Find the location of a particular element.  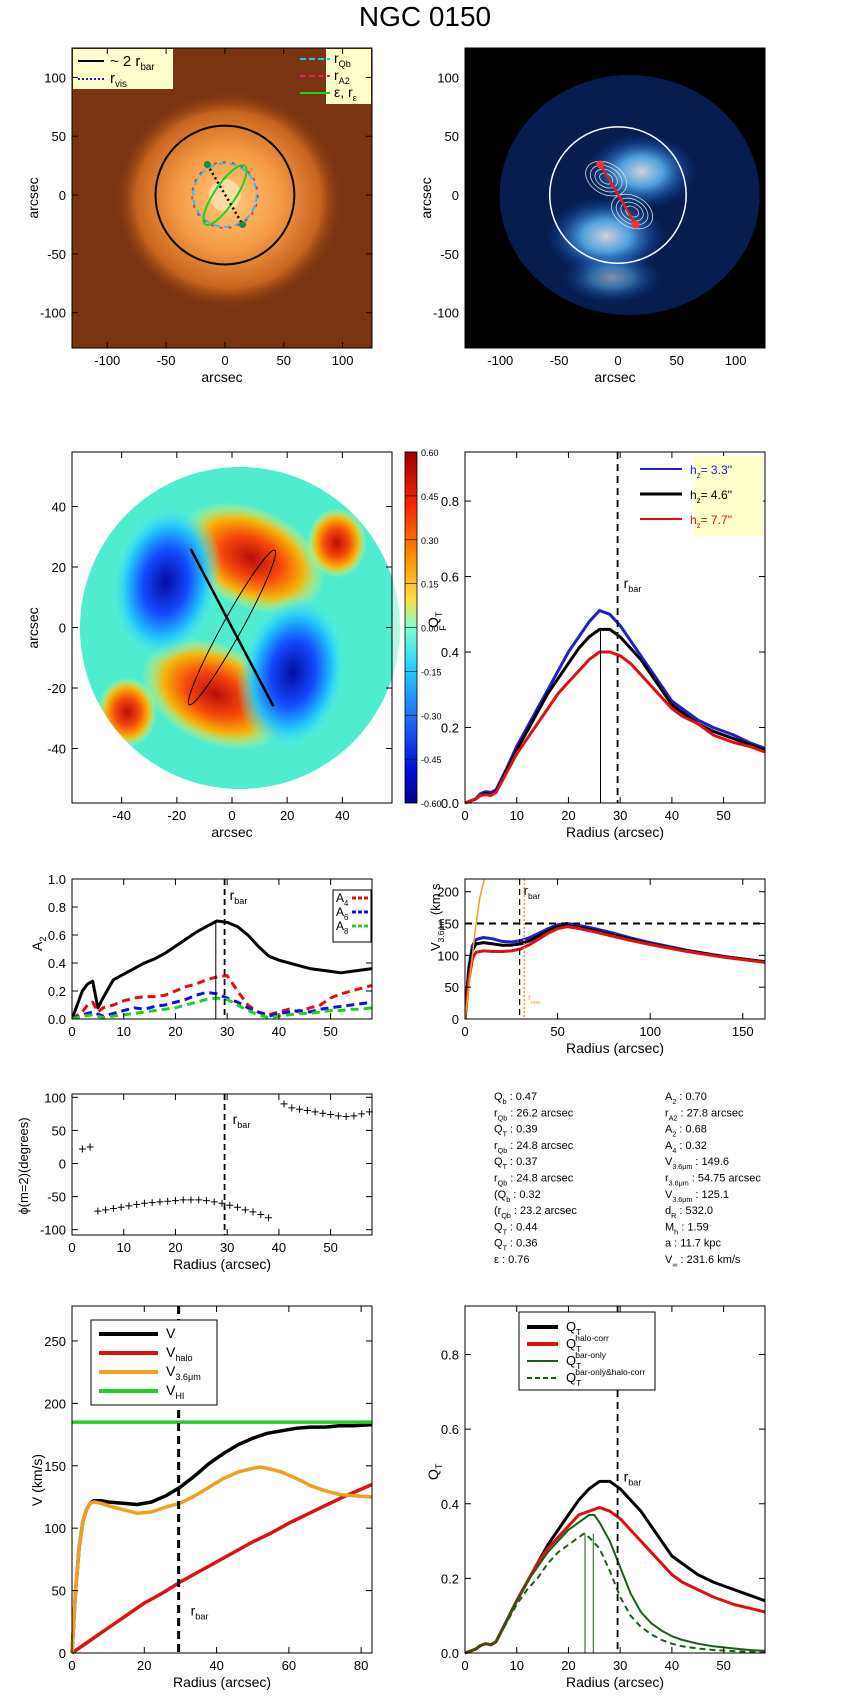

heatmap-area is located at coordinates (240, 628).